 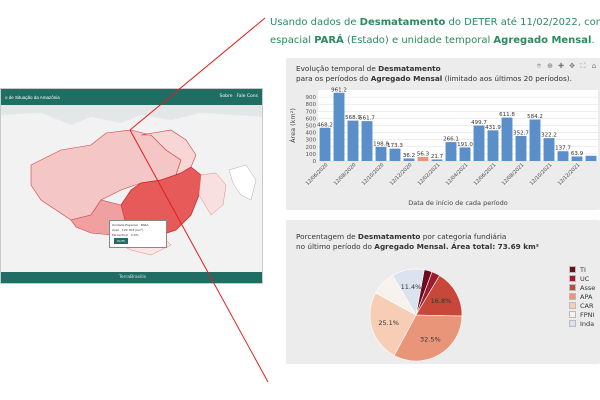 I want to click on bar-value-label: 468.2, so click(x=325, y=125).